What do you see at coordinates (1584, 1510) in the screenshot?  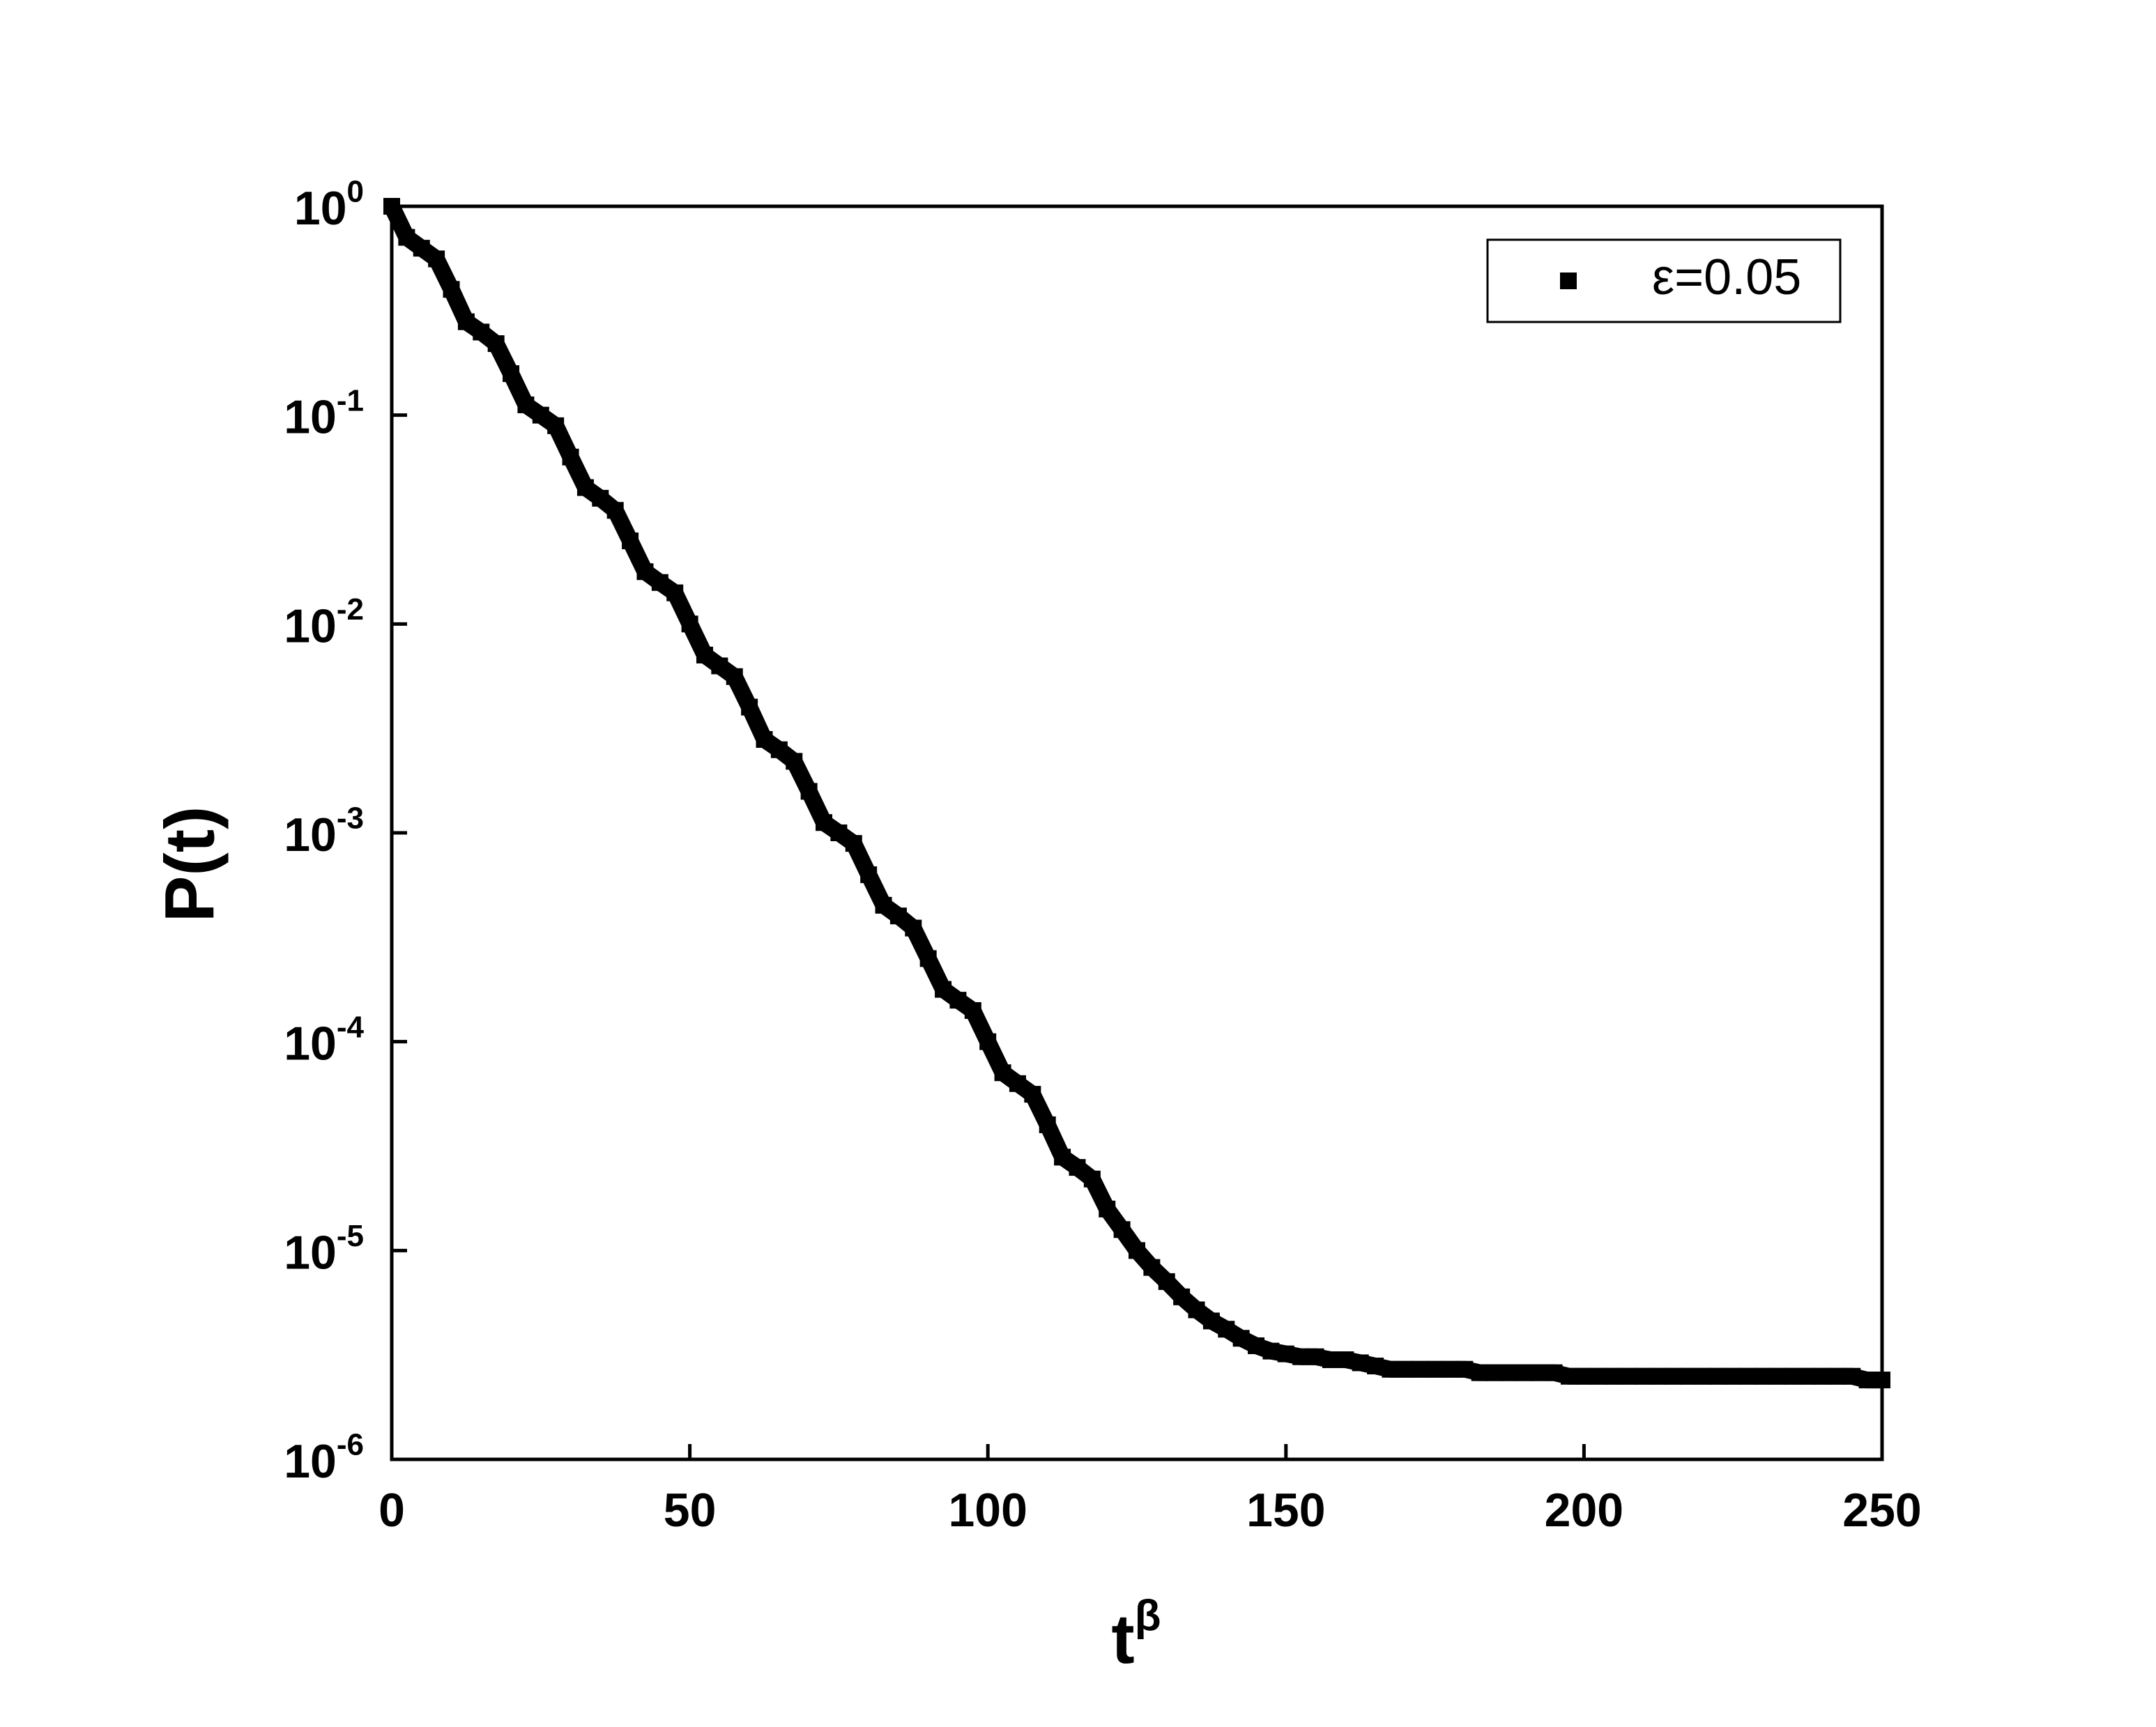 I see `x-tick-label: 200` at bounding box center [1584, 1510].